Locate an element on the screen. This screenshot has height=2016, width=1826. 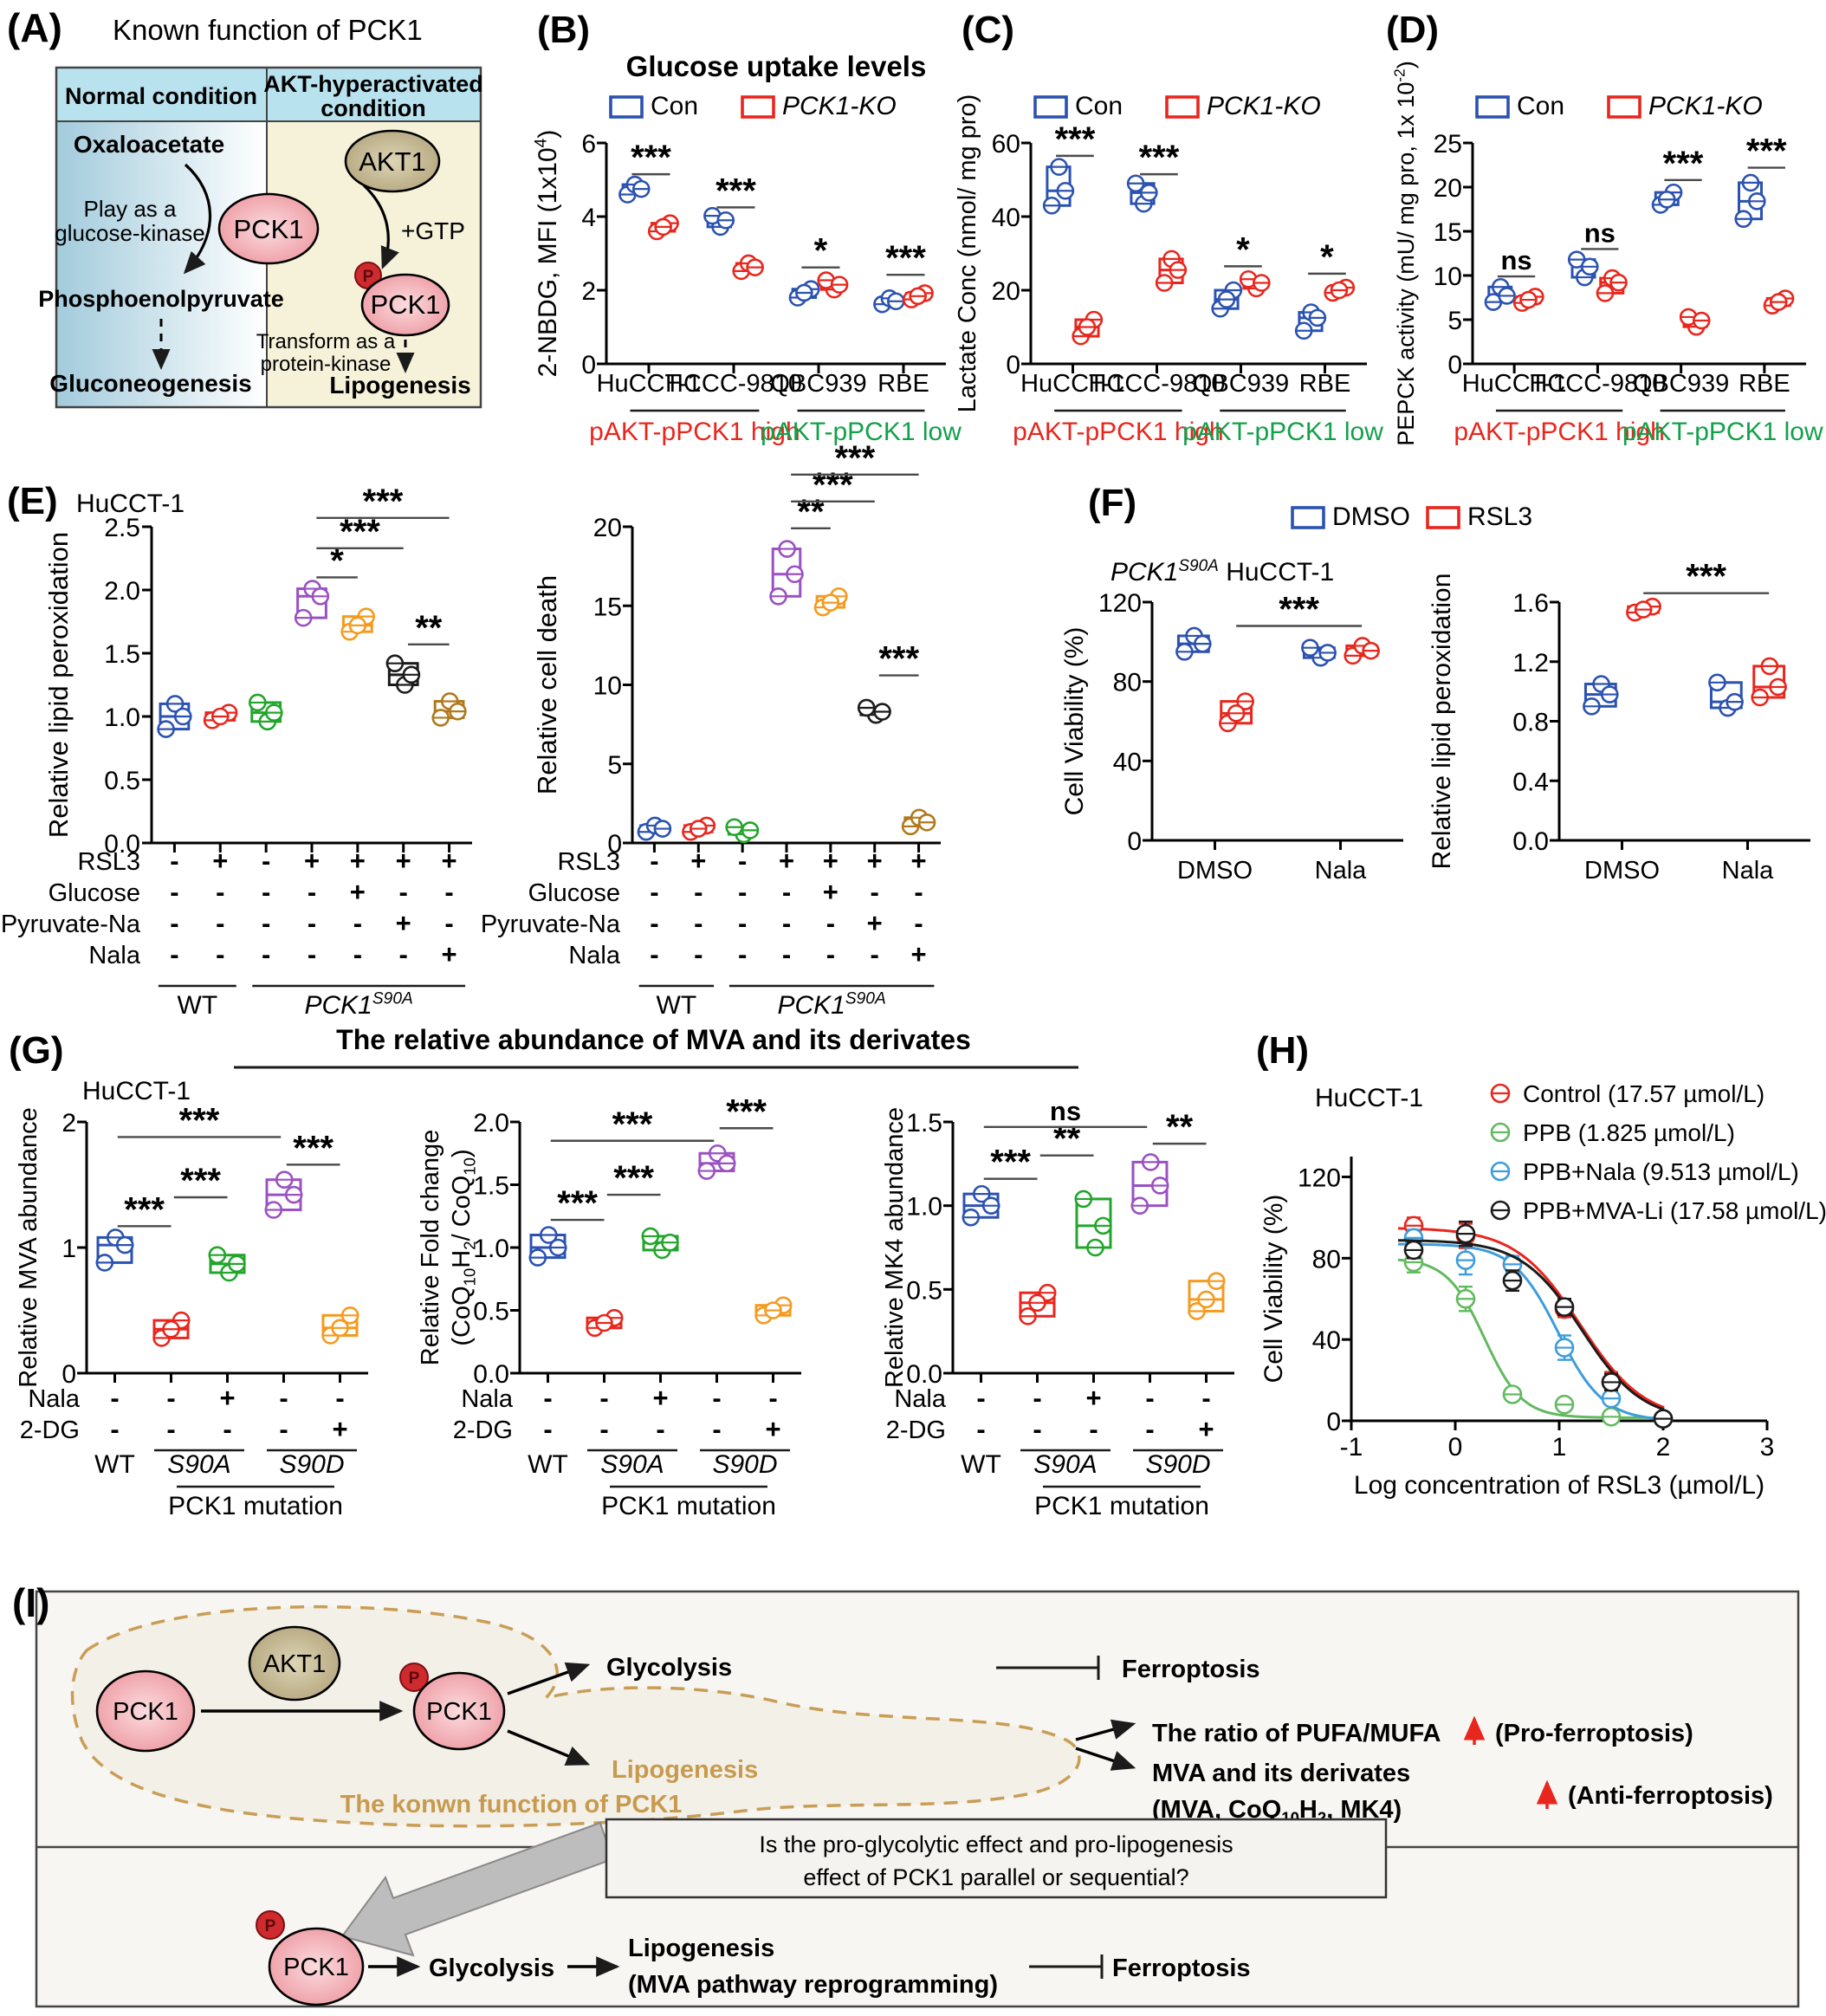
oxaloacetate-label: Oxaloacetate is located at coordinates (149, 144).